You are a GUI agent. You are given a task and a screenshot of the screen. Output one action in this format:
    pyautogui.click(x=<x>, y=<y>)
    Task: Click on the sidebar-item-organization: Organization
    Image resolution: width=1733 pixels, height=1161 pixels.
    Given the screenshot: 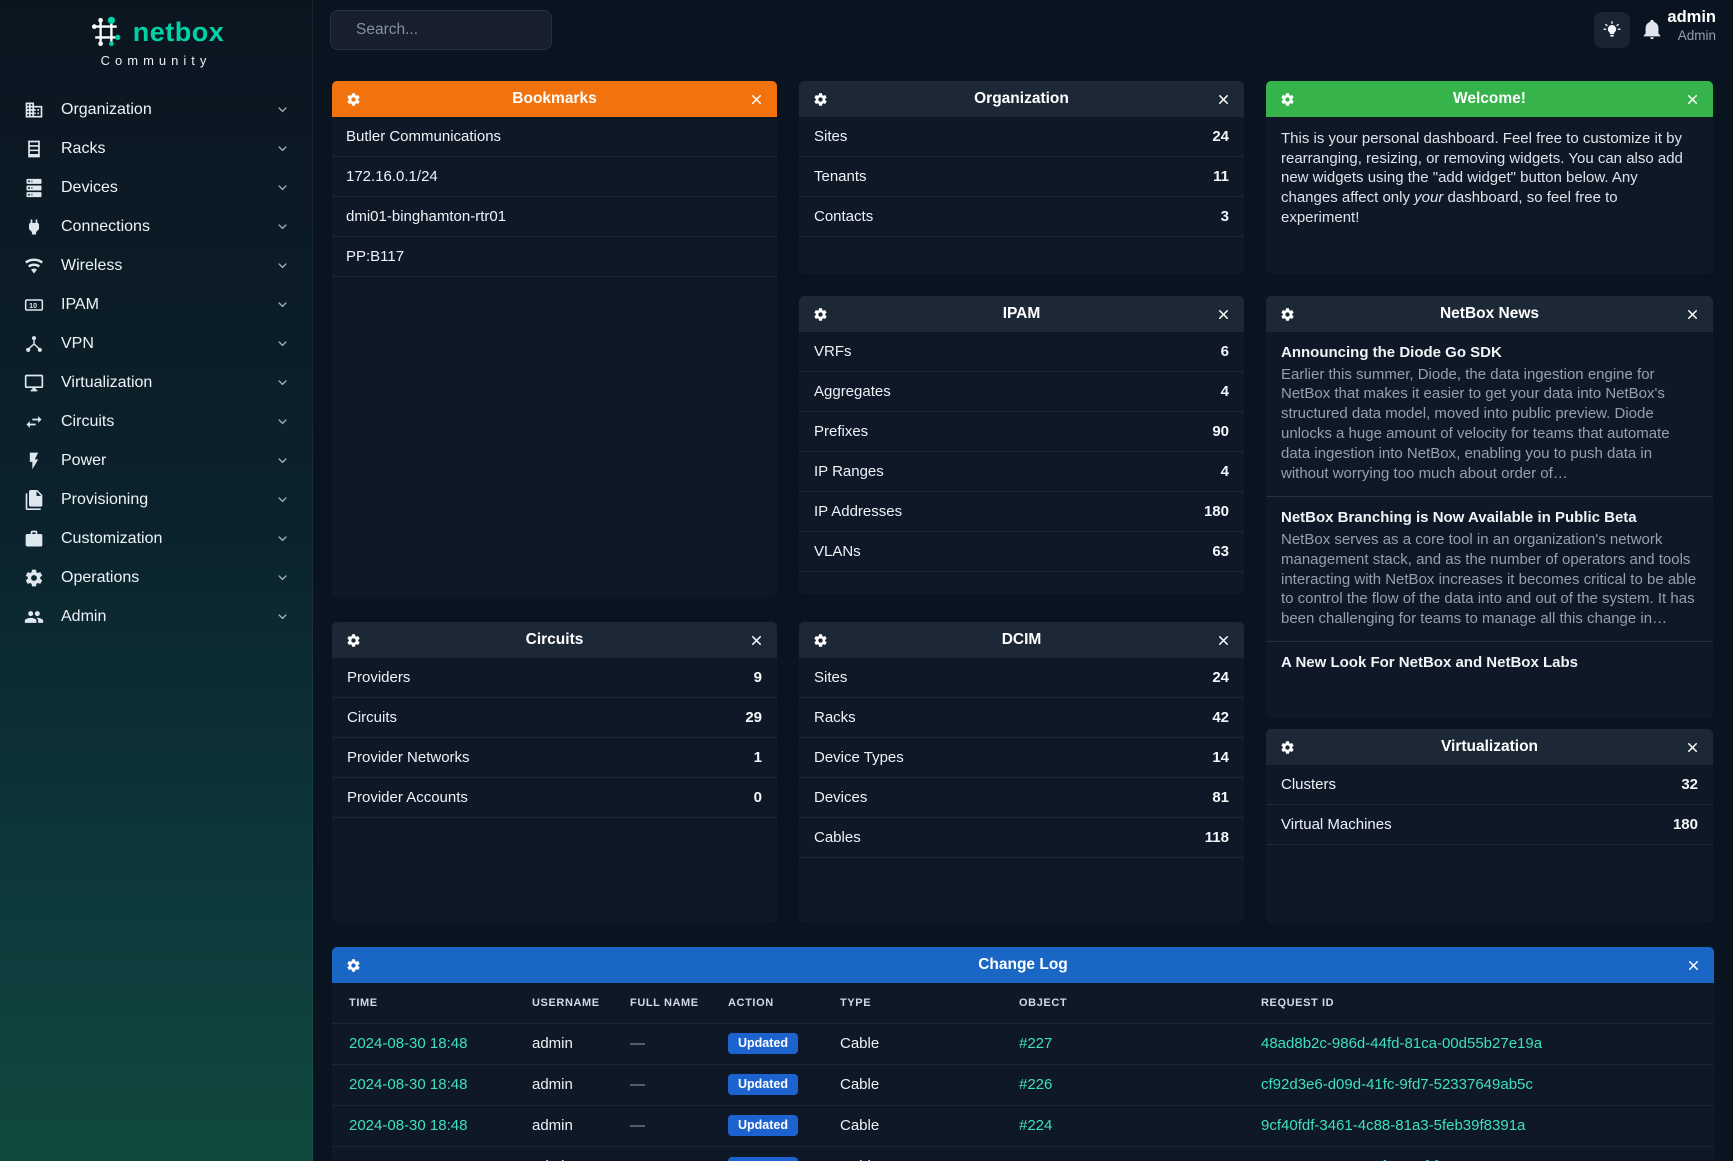 What is the action you would take?
    pyautogui.click(x=156, y=109)
    